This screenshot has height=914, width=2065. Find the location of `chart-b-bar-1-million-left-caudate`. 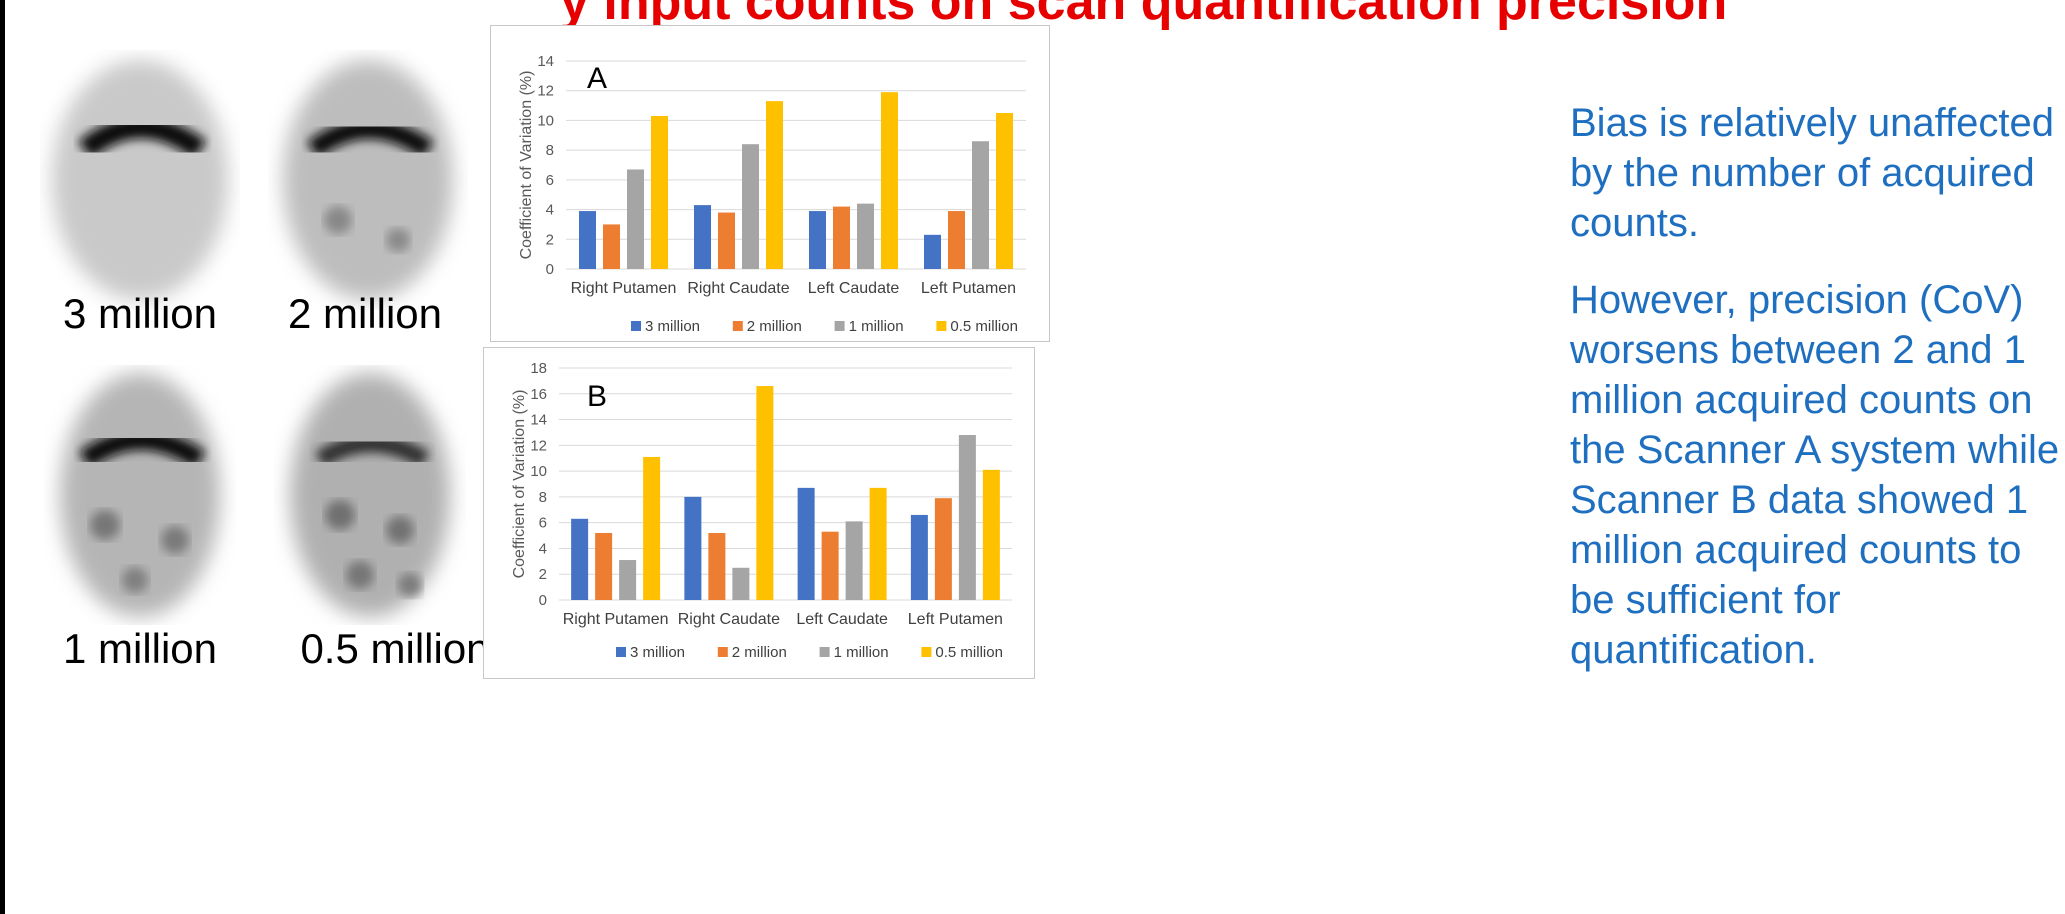

chart-b-bar-1-million-left-caudate is located at coordinates (854, 560).